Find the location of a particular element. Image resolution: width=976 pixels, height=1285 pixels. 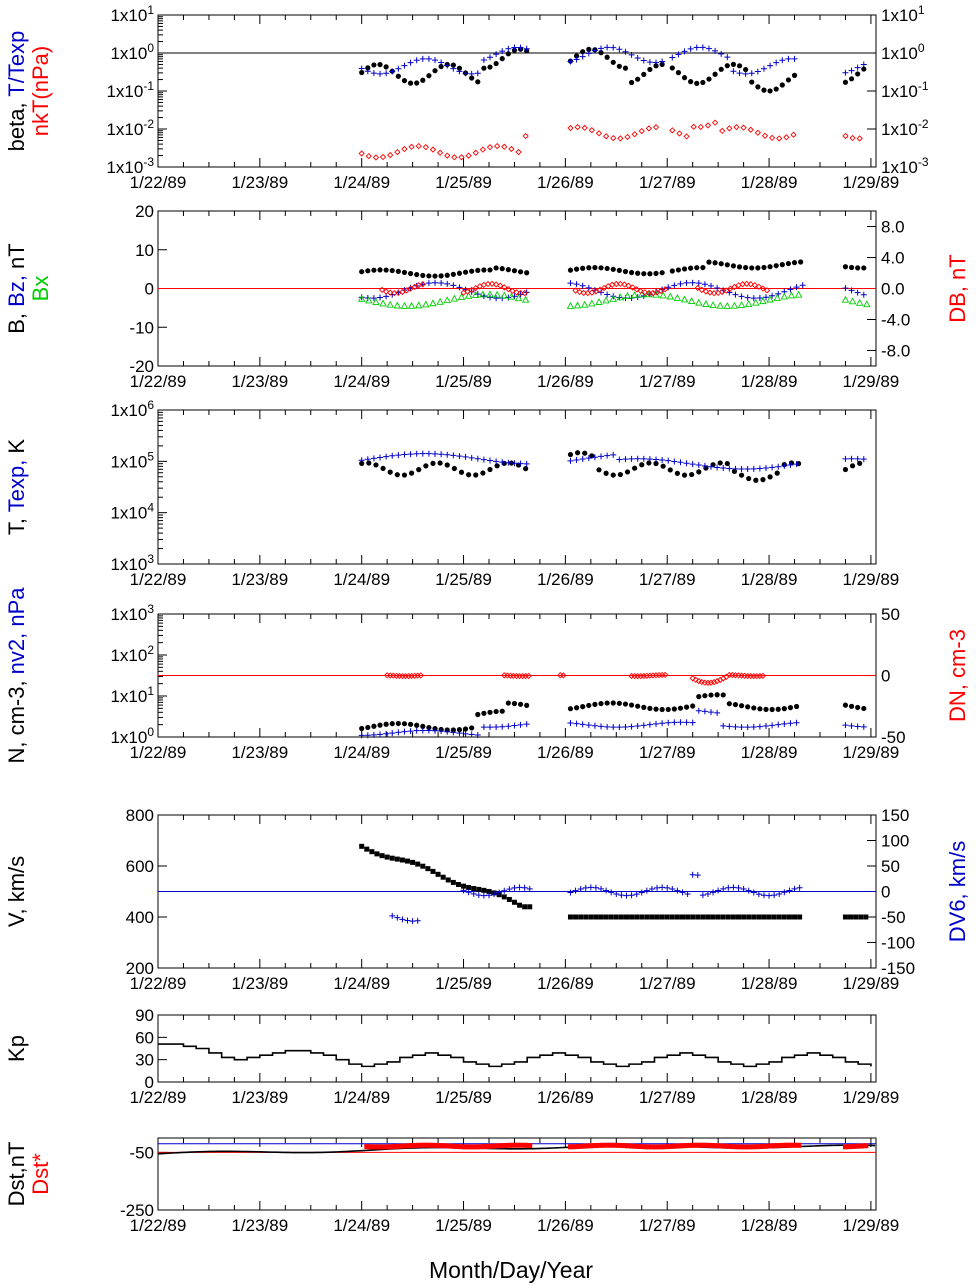

x-tick-label: 1/27/89 is located at coordinates (667, 1097).